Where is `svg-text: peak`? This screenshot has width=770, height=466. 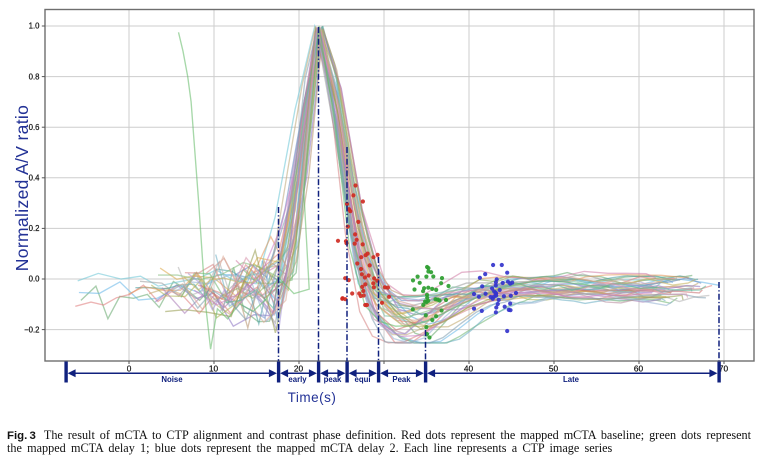
svg-text: peak is located at coordinates (333, 379).